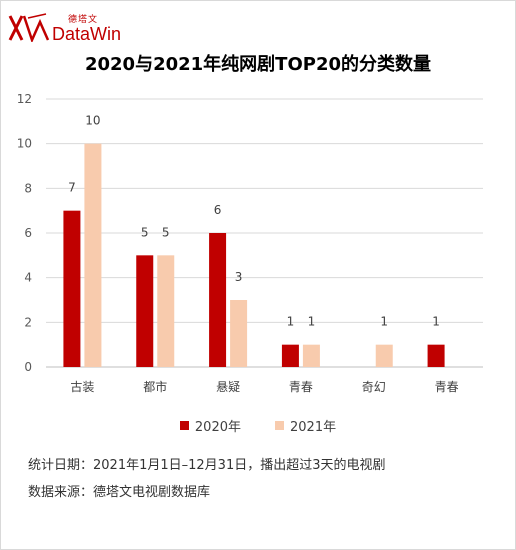 Image resolution: width=516 pixels, height=550 pixels. I want to click on legend-label: 2020年, so click(217, 427).